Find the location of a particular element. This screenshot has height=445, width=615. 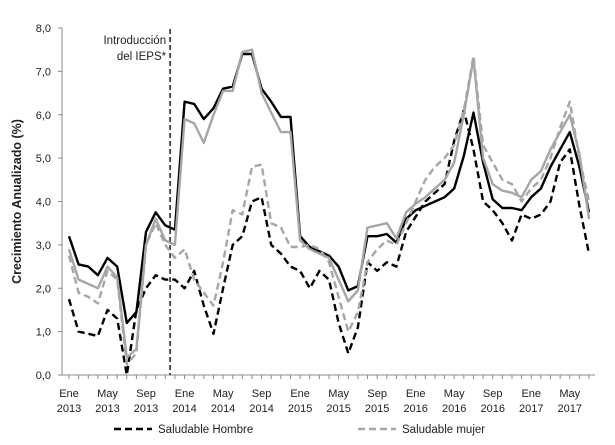

y-tick-label: 3,0 is located at coordinates (43, 246).